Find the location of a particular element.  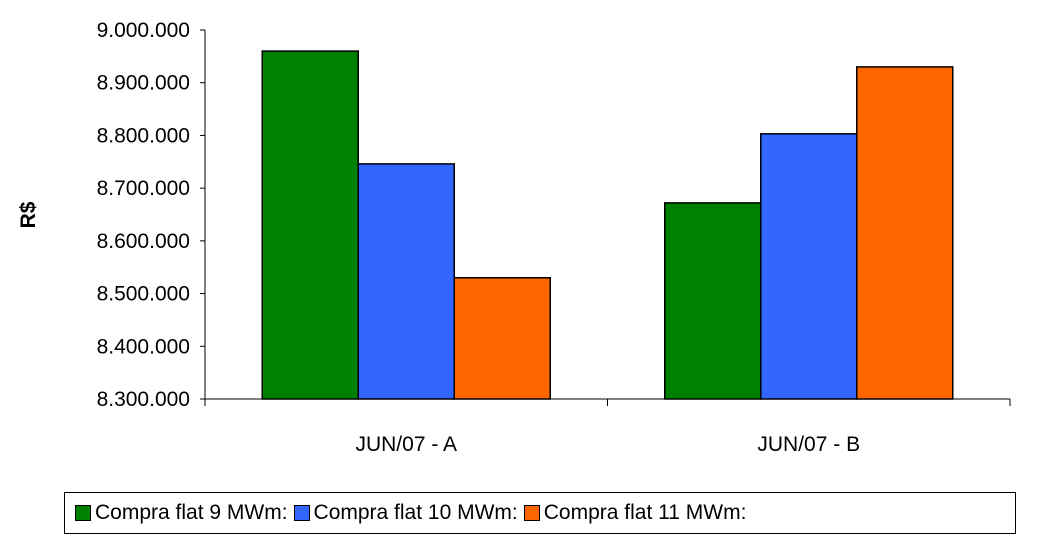

y-tick-label: 8.400.000 is located at coordinates (143, 346).